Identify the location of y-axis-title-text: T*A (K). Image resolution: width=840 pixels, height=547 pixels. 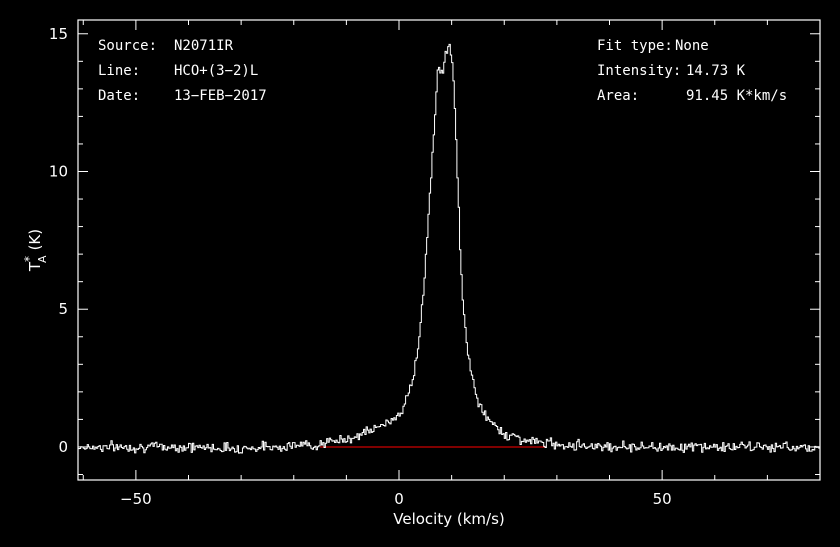
(35, 250).